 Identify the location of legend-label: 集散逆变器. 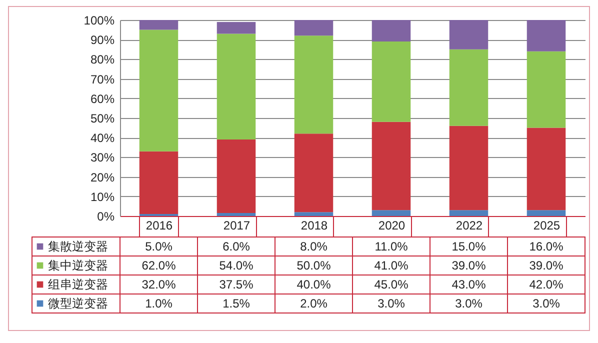
(78, 247).